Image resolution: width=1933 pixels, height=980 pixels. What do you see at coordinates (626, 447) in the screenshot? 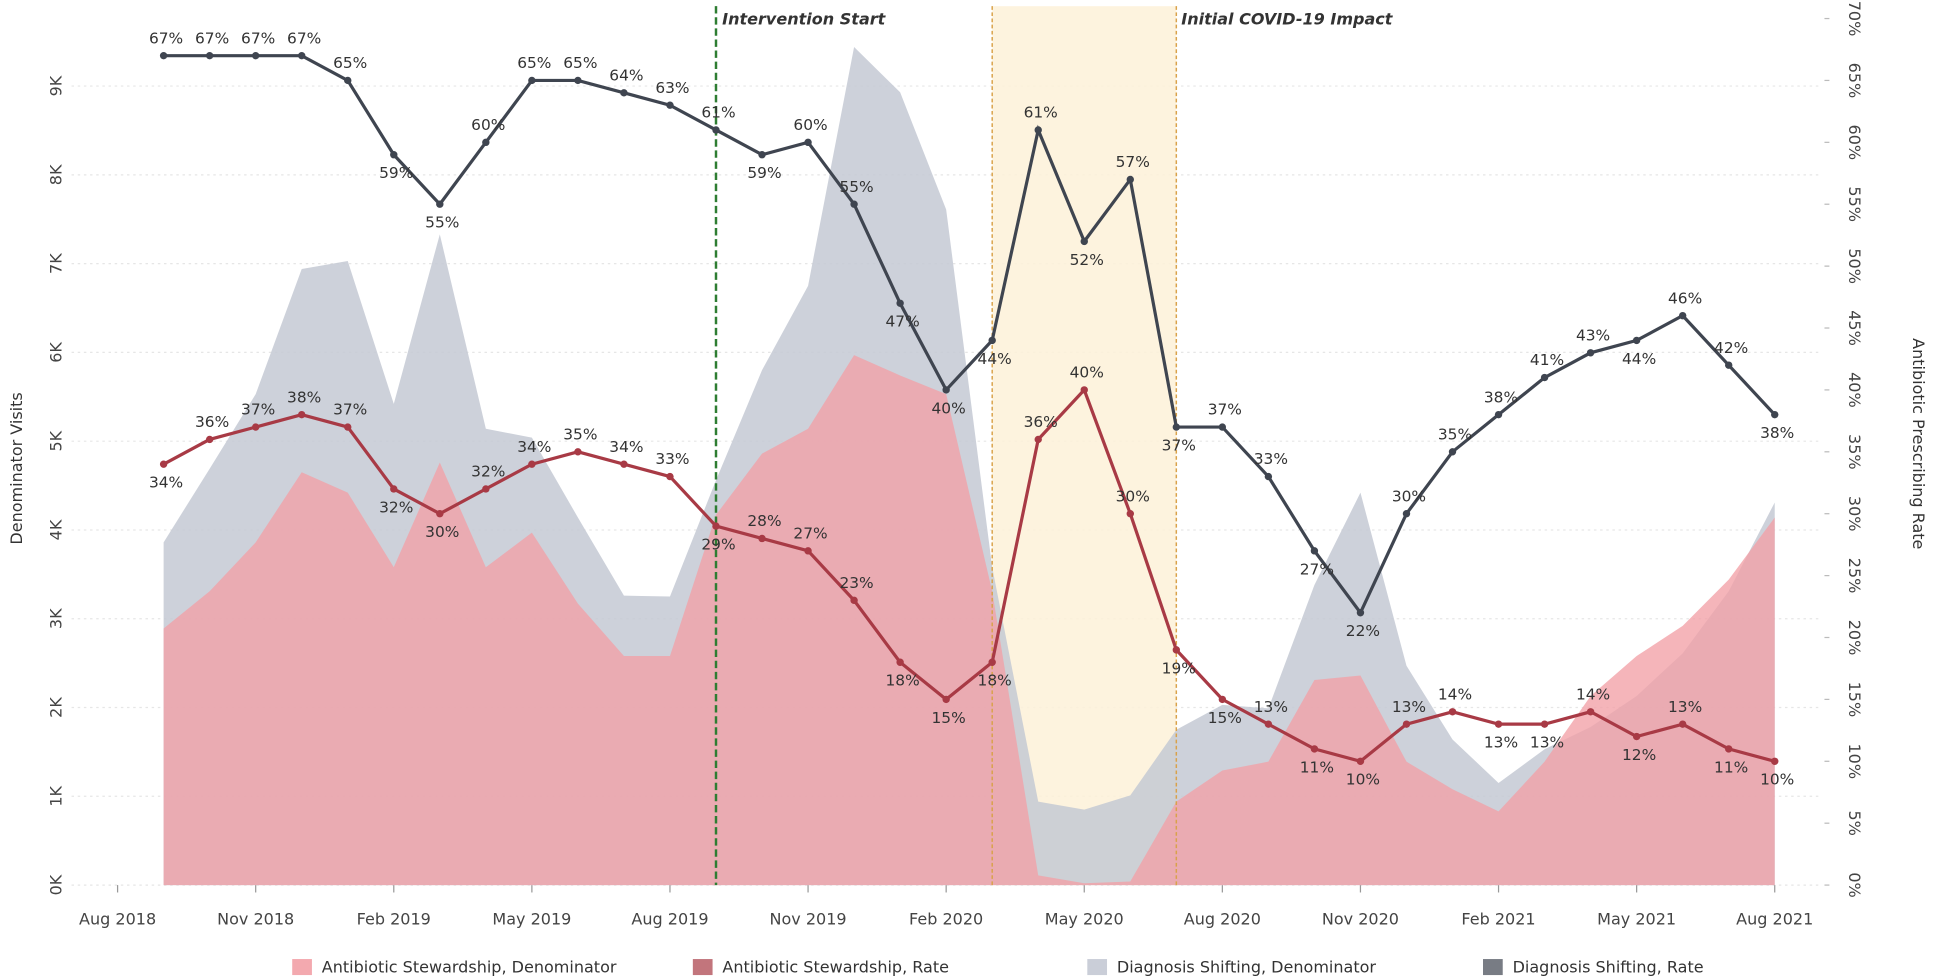
I see `data-label: 34%` at bounding box center [626, 447].